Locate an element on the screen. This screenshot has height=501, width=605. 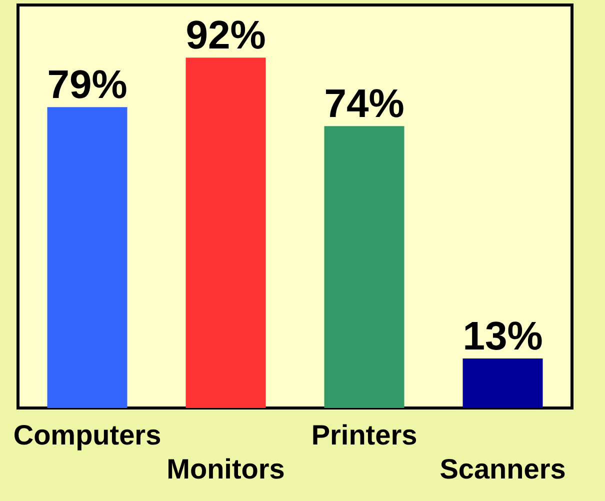
data-label: 79% is located at coordinates (87, 85).